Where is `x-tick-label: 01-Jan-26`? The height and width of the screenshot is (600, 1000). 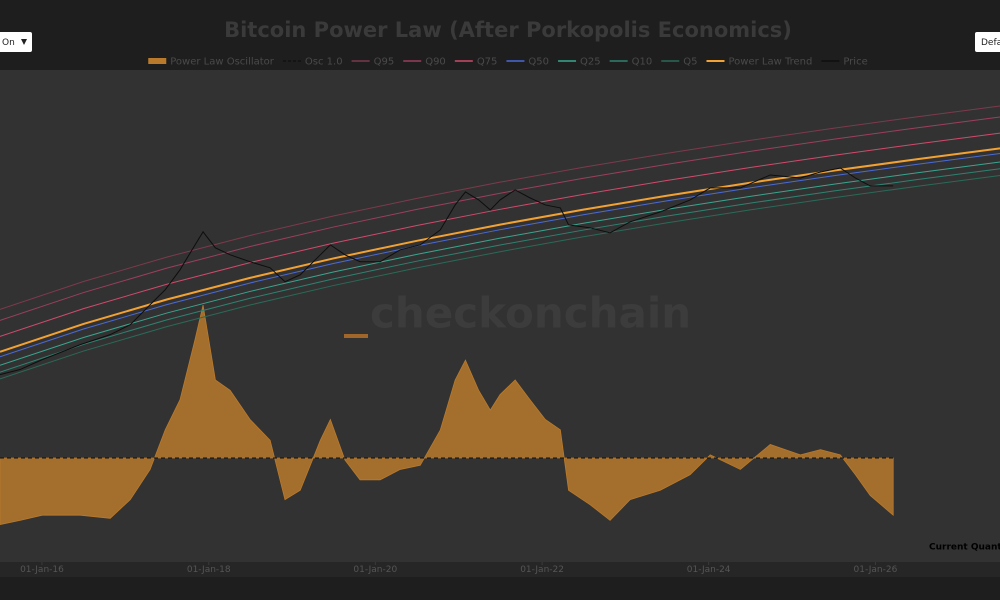
x-tick-label: 01-Jan-26 is located at coordinates (876, 570).